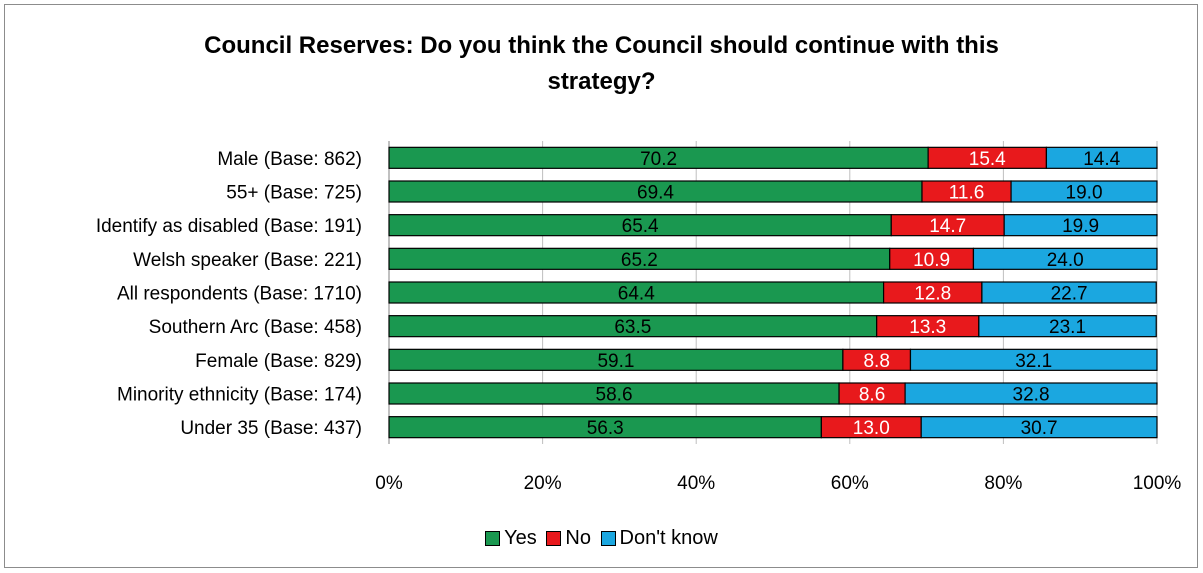  I want to click on legend-label-yes: Yes, so click(520, 538).